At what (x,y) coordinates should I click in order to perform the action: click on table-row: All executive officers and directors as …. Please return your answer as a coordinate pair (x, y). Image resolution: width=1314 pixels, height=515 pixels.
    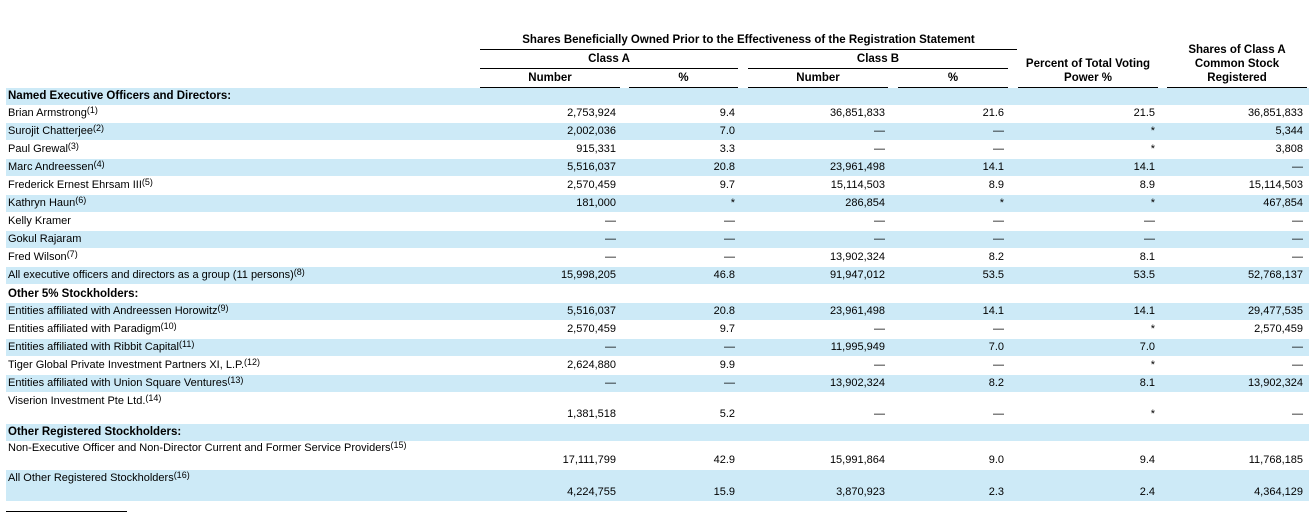
    Looking at the image, I should click on (657, 275).